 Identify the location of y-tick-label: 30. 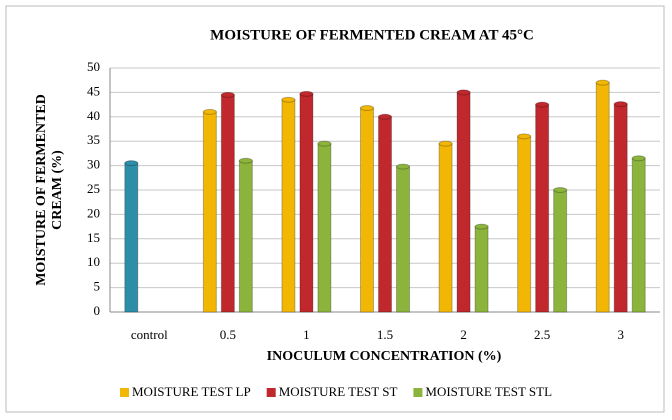
(93, 164).